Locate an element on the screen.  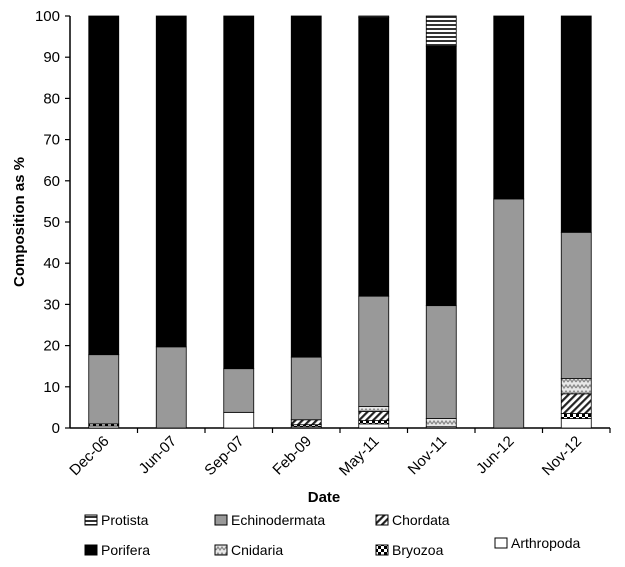
legend-item-arthropoda: Arthropoda is located at coordinates (537, 543).